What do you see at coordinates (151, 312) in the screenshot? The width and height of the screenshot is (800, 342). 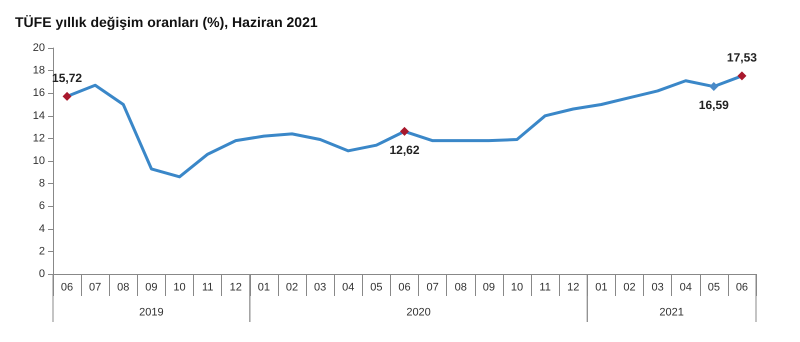 I see `text: 2019` at bounding box center [151, 312].